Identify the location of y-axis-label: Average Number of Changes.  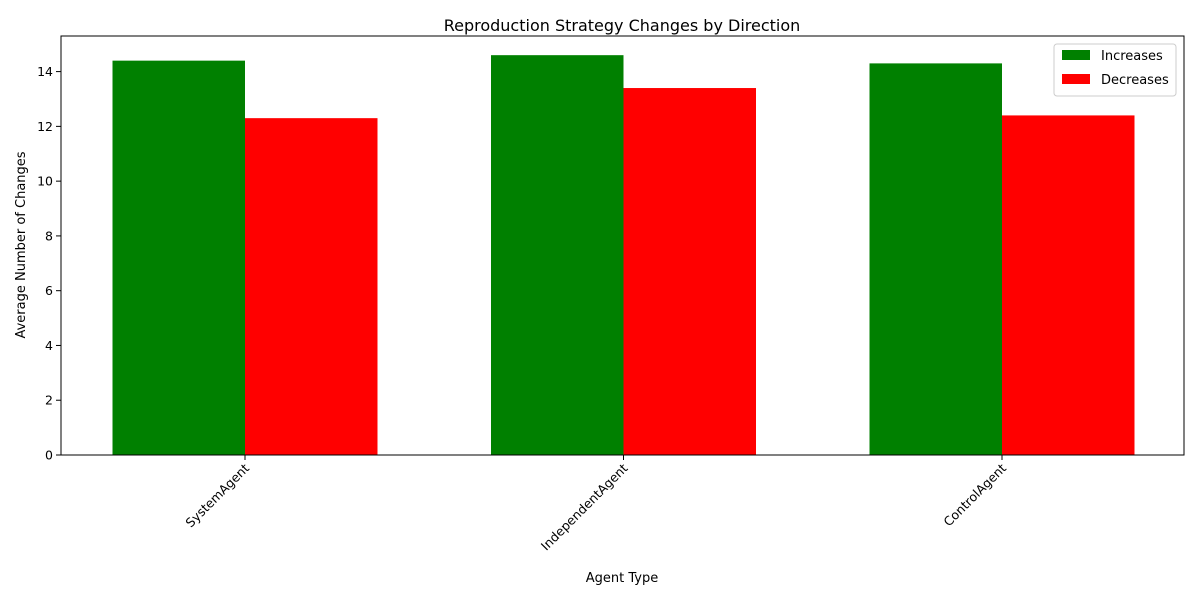
(21, 244).